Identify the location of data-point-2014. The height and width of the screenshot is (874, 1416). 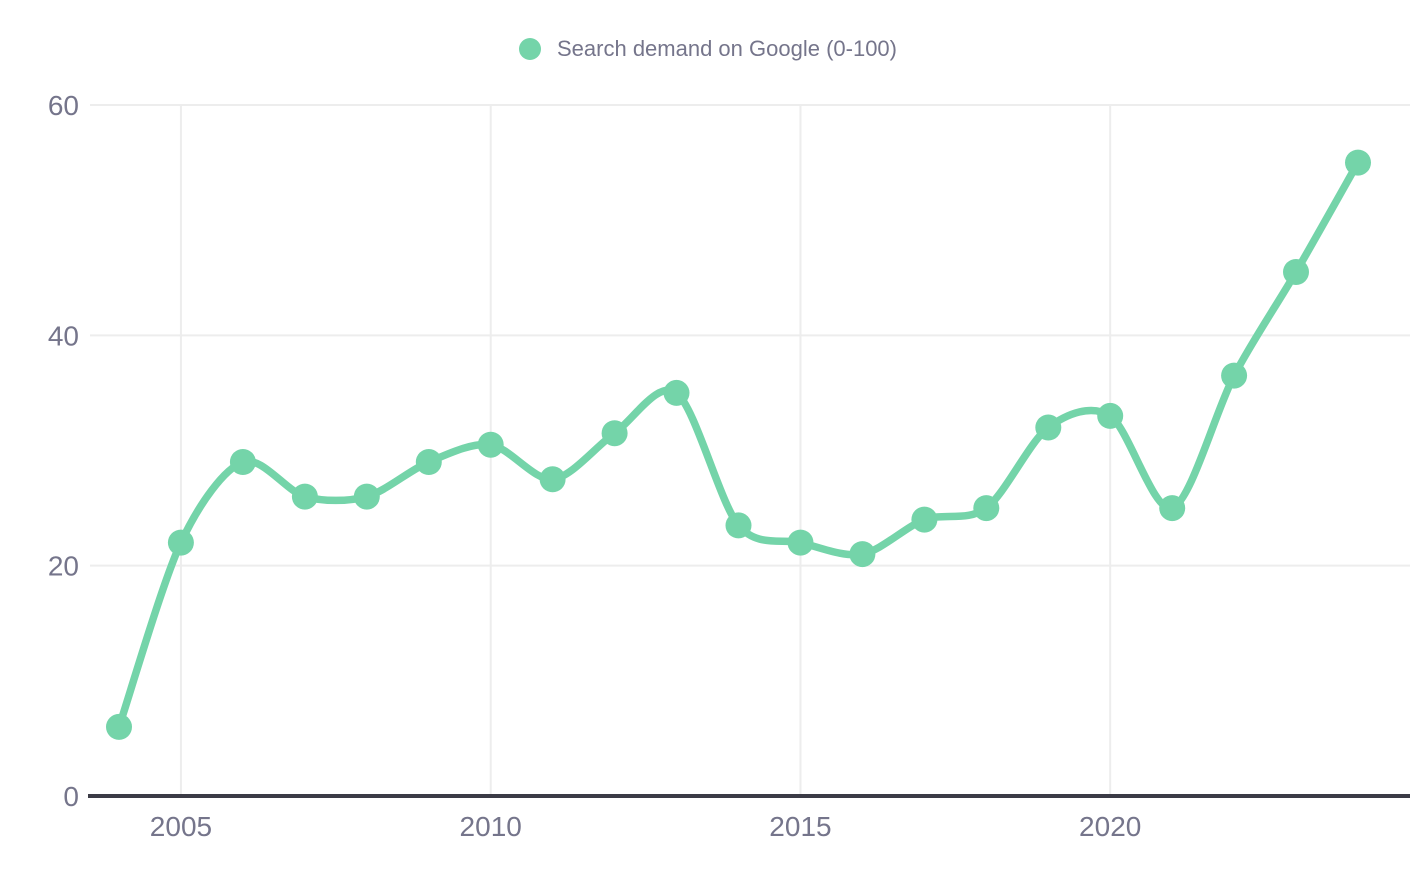
(738, 525).